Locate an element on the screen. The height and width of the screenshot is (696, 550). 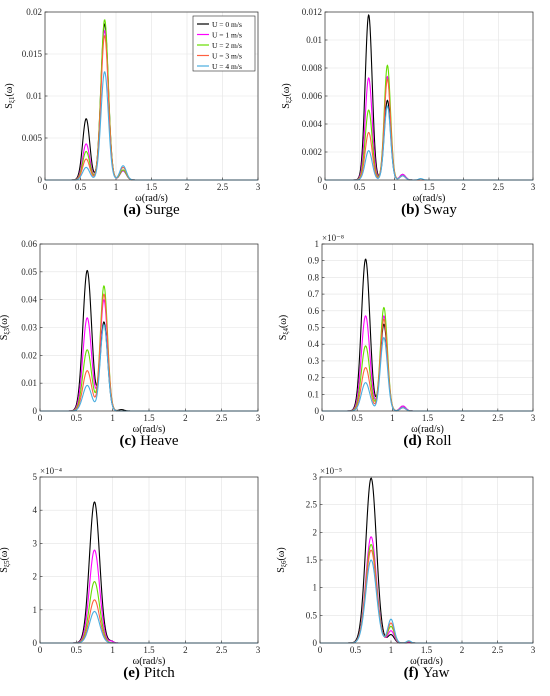
caption-text: Surge is located at coordinates (162, 210).